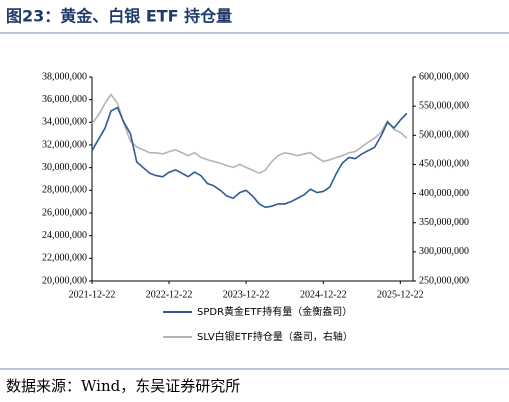  I want to click on legend-label: SPDR黄金ETF持有量（金衡盎司）, so click(274, 311).